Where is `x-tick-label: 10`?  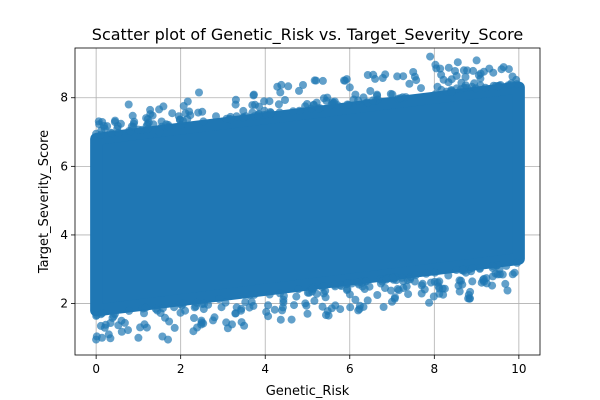 x-tick-label: 10 is located at coordinates (518, 369).